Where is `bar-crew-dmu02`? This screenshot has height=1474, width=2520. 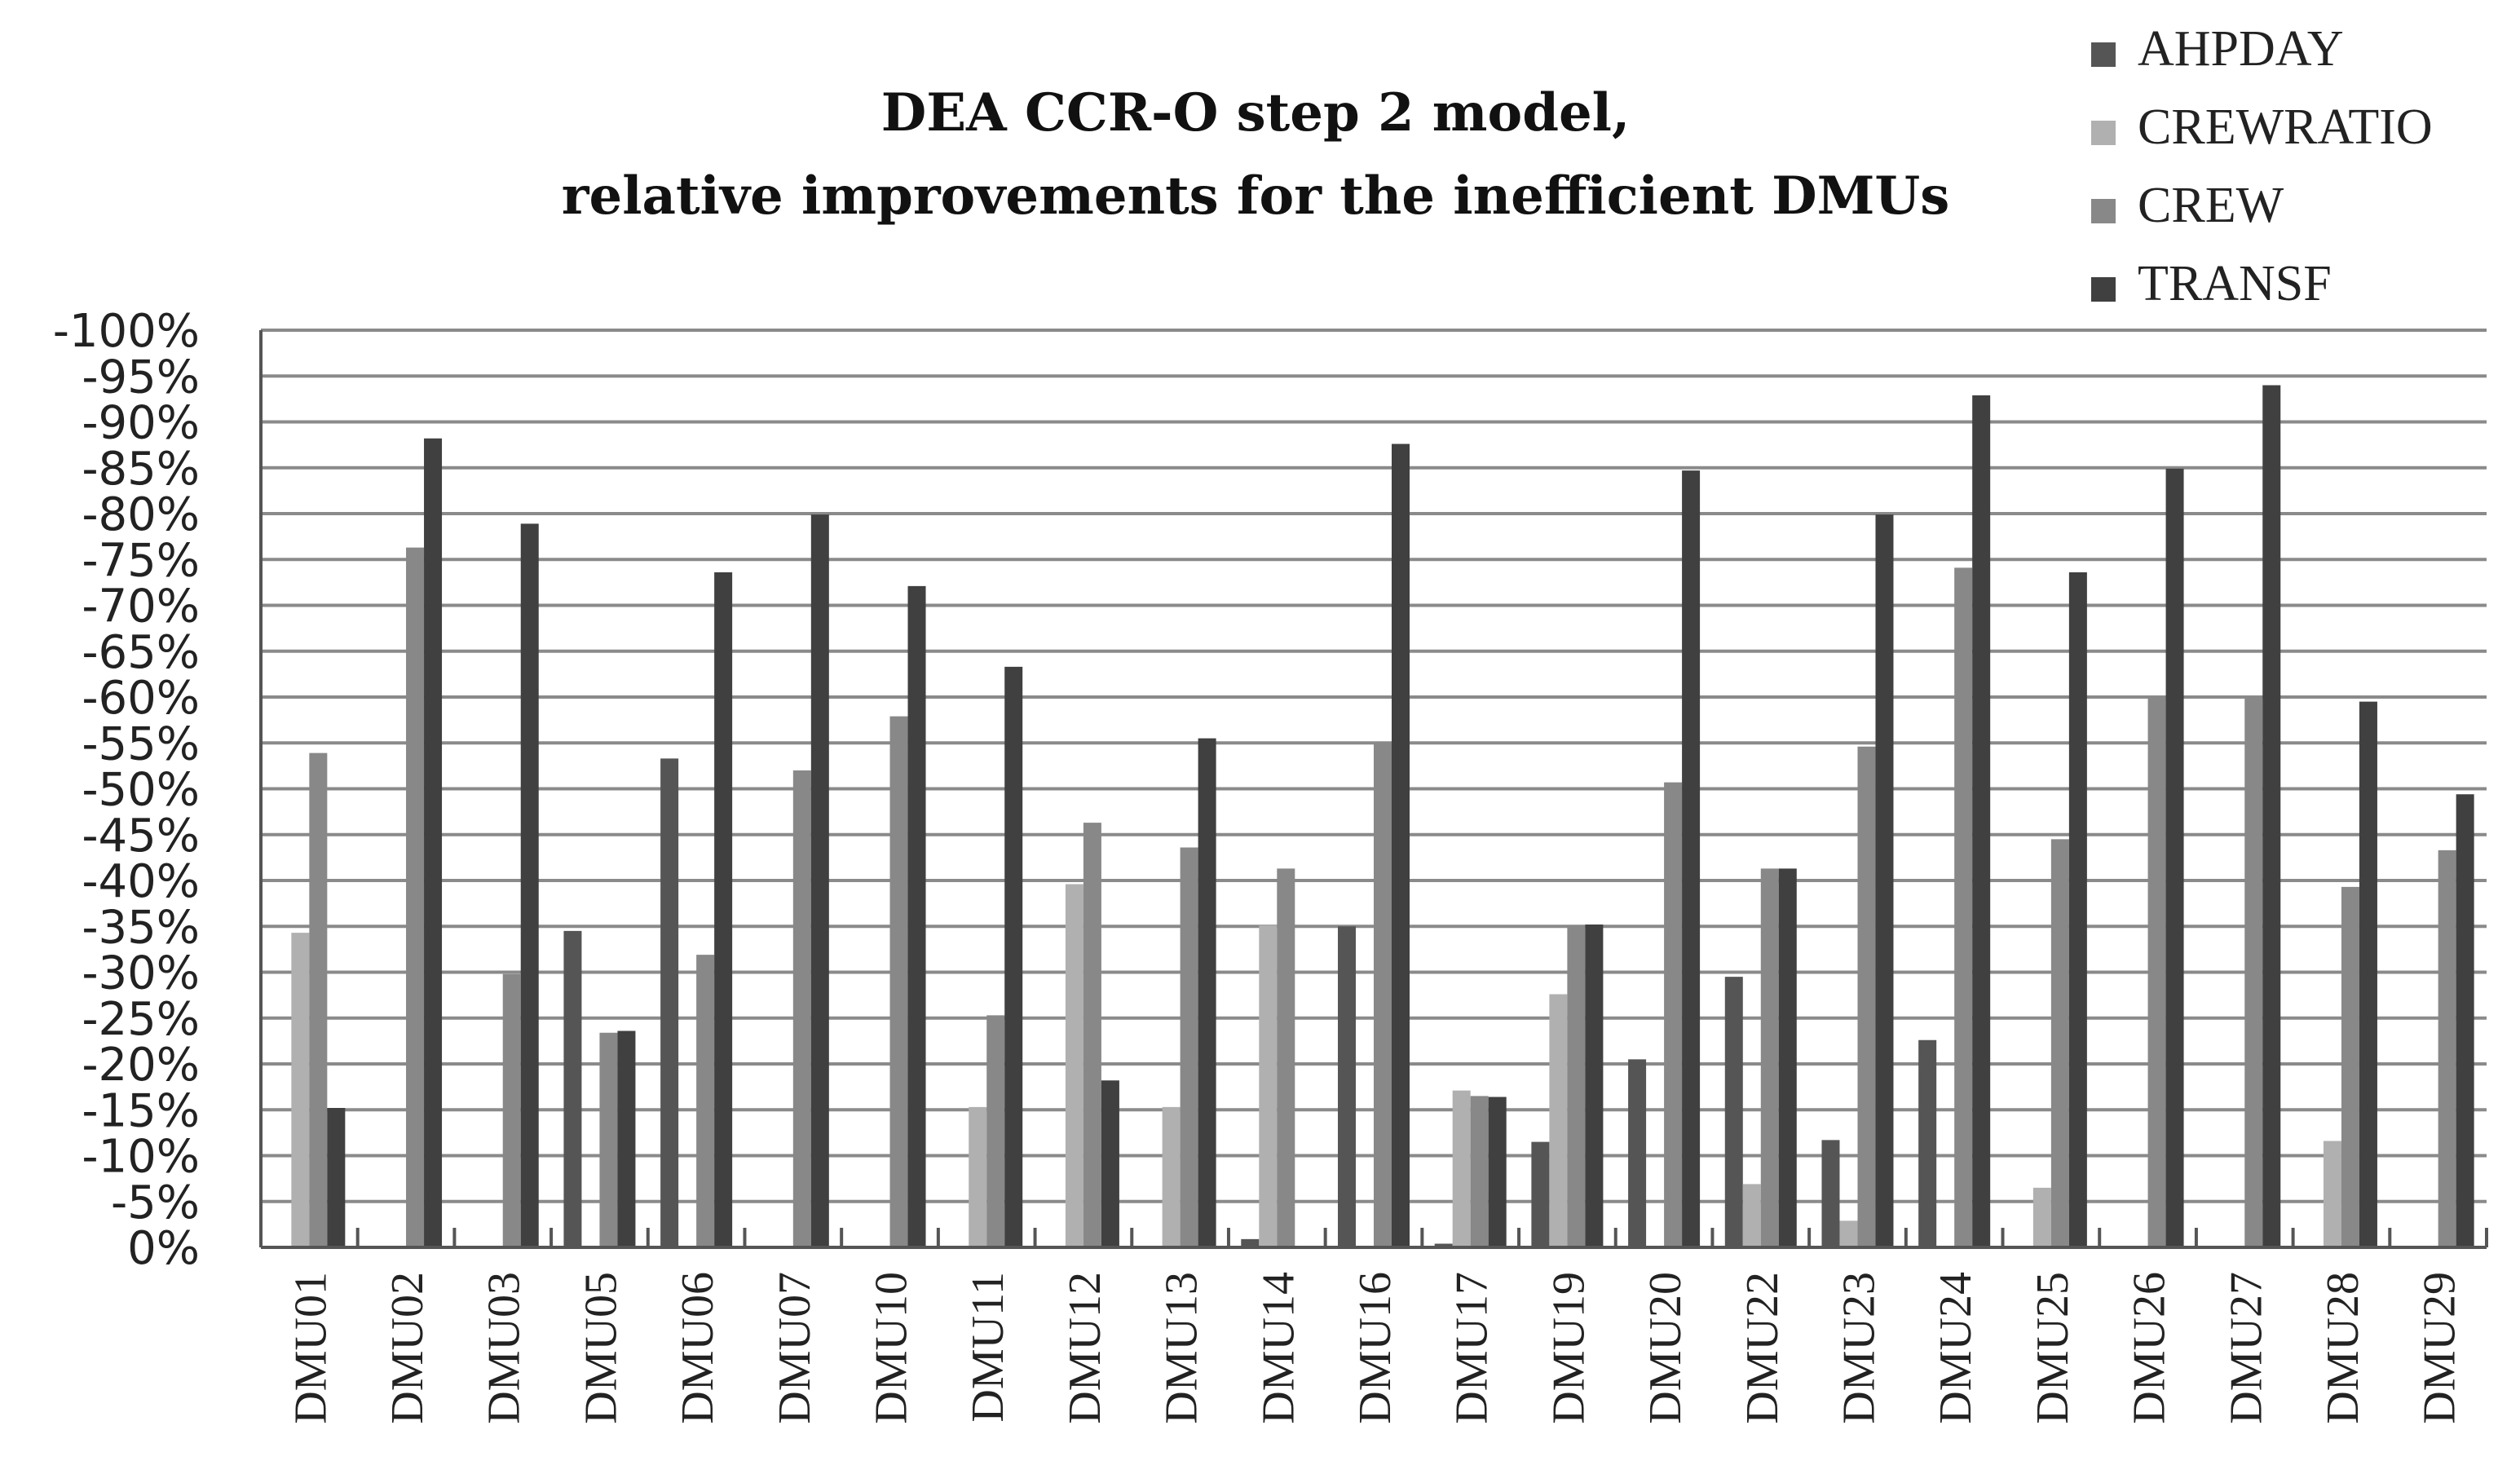 bar-crew-dmu02 is located at coordinates (415, 897).